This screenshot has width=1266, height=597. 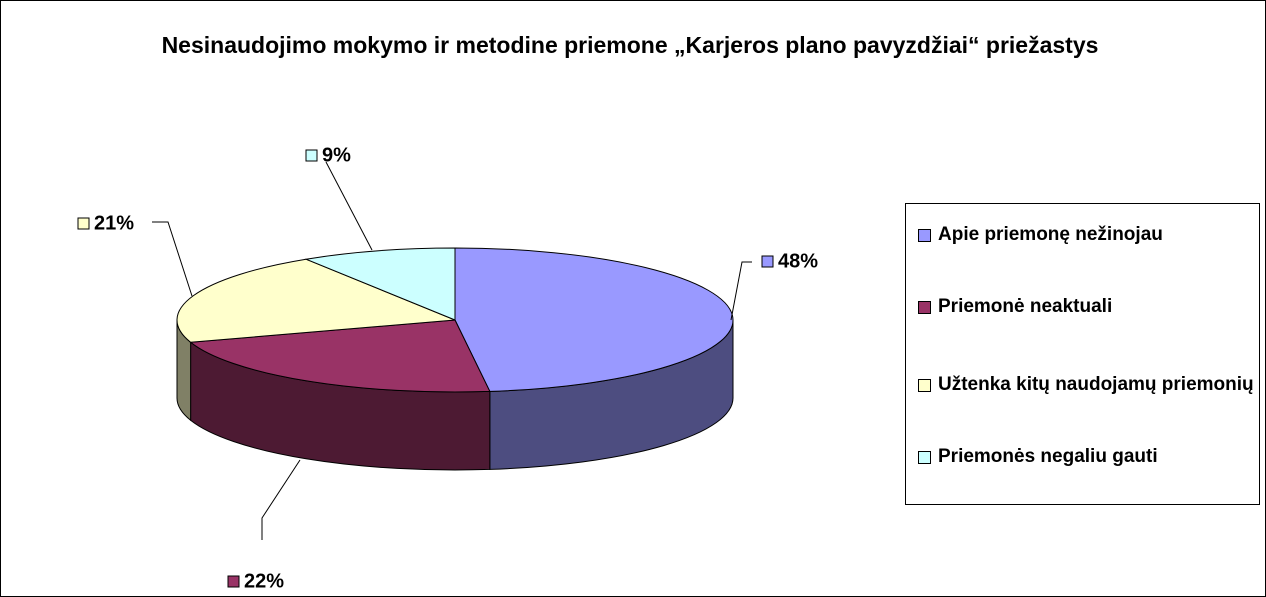 I want to click on data-label: 22%, so click(x=264, y=581).